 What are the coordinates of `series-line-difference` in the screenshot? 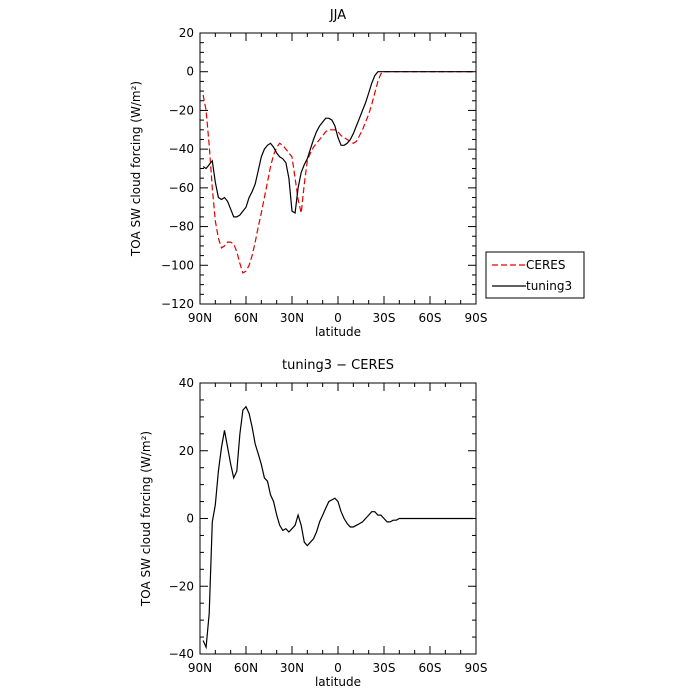 It's located at (337, 527).